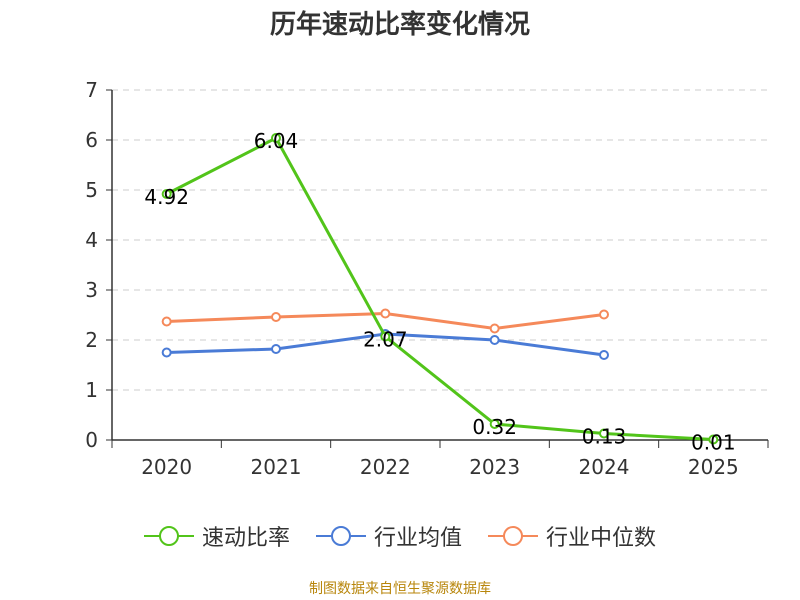 The width and height of the screenshot is (800, 600). I want to click on legend-item-quick-ratio: 速动比率, so click(216, 536).